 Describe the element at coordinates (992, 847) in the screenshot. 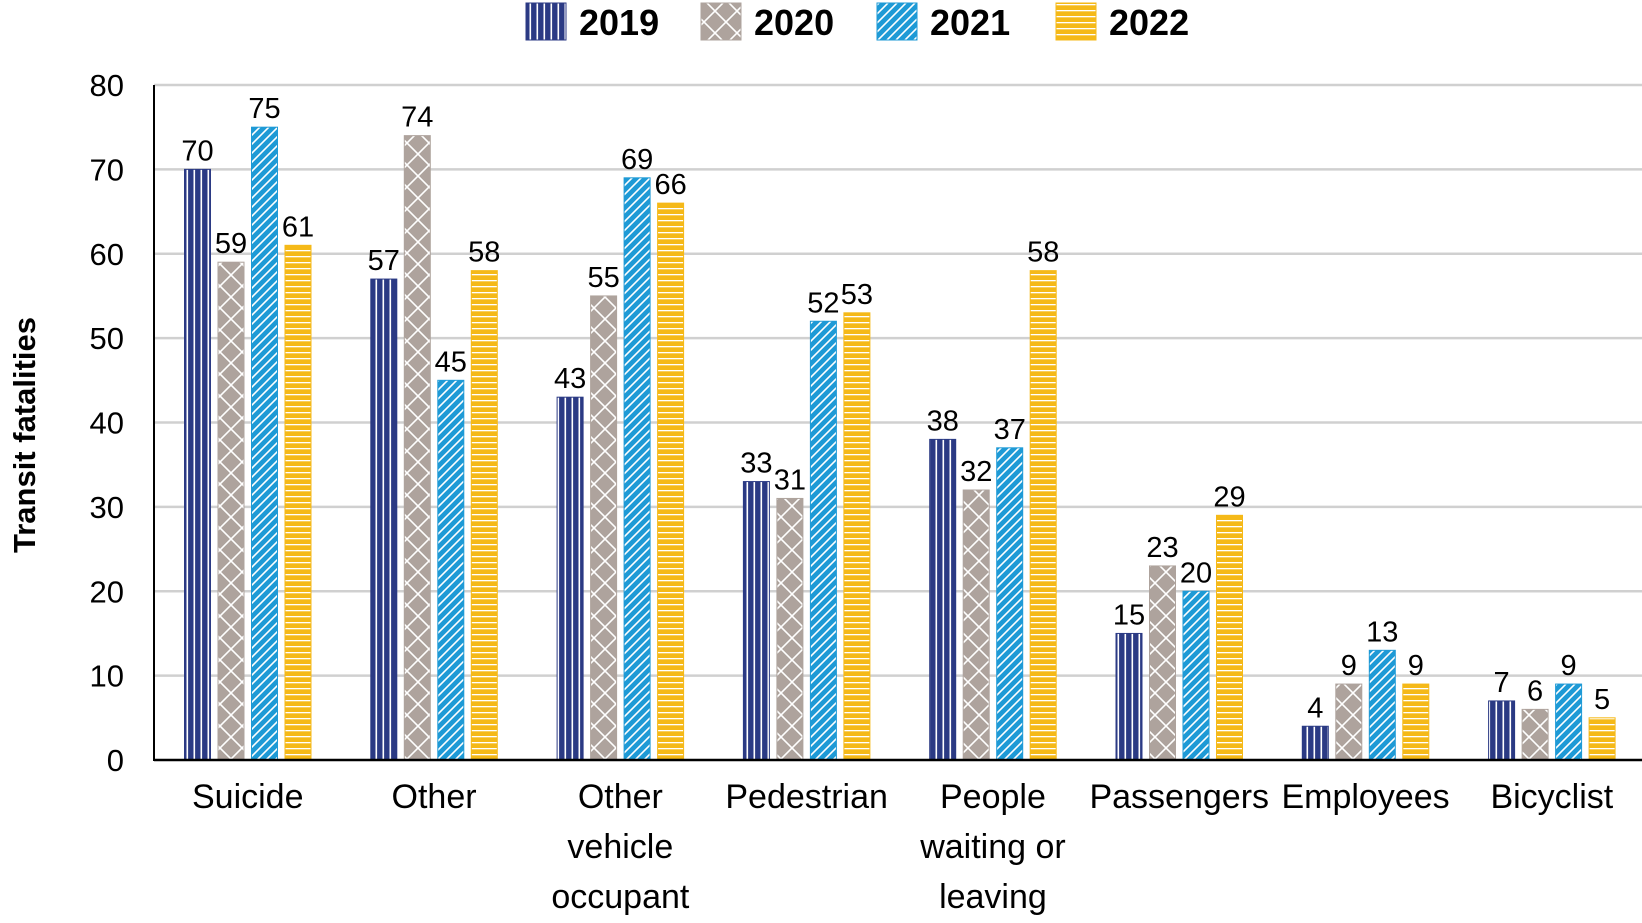

I see `x-tick-label: People waiting or leaving` at that location.